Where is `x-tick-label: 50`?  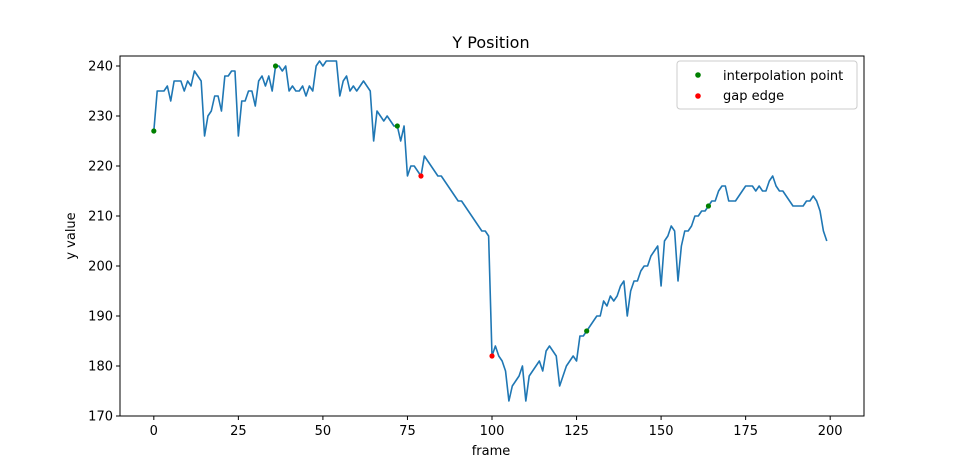
x-tick-label: 50 is located at coordinates (323, 431).